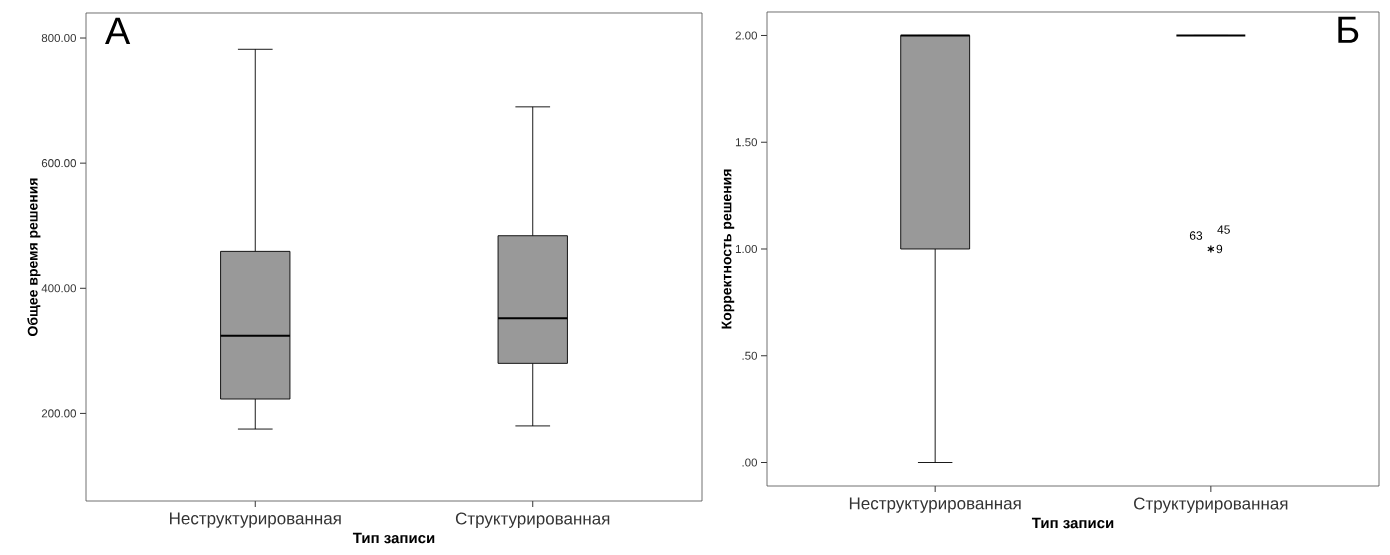  Describe the element at coordinates (59, 163) in the screenshot. I see `y-tick-label: 600.00` at that location.